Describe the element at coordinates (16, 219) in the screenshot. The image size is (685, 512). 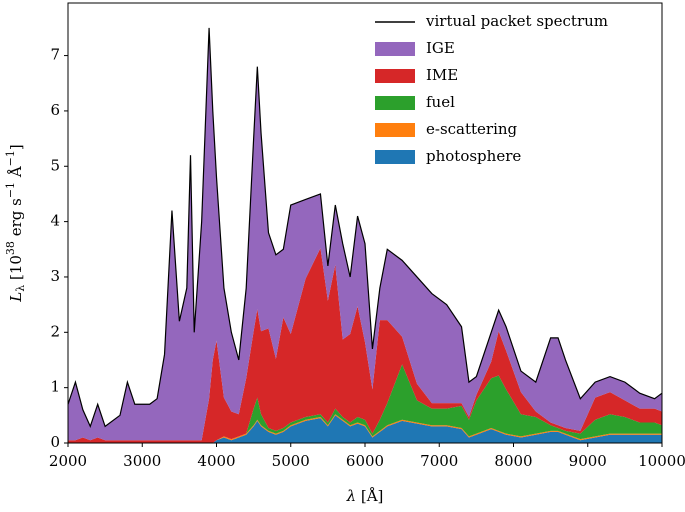
I see `y-label-part: erg s` at that location.